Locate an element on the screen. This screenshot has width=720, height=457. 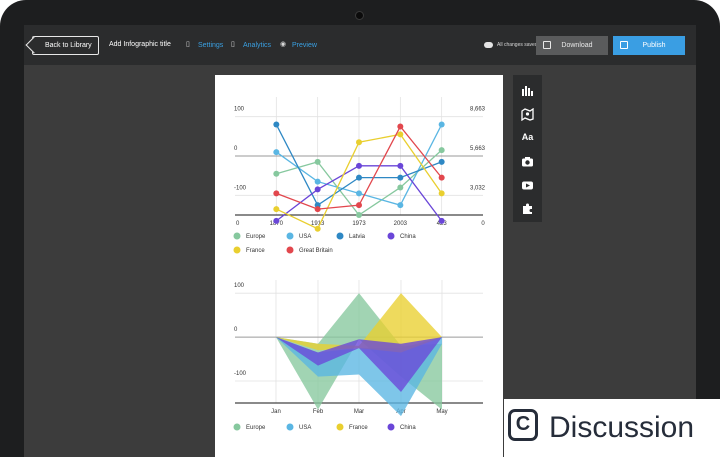
publish-button: Publish is located at coordinates (649, 45).